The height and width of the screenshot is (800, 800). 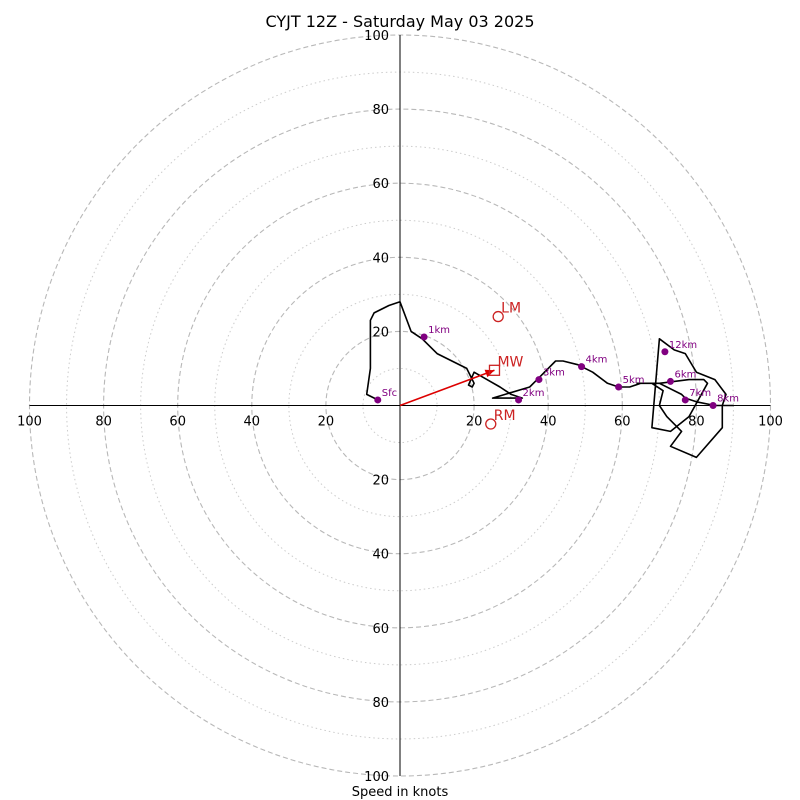 I want to click on height-marker-label: 8km, so click(x=728, y=399).